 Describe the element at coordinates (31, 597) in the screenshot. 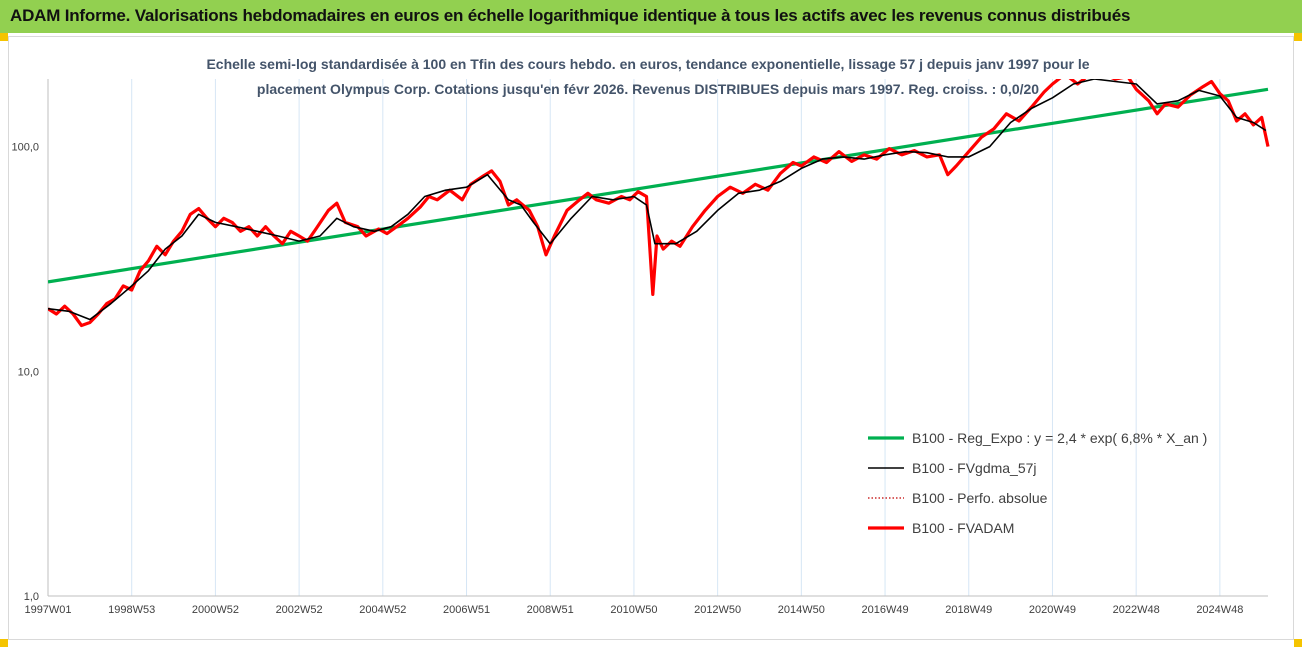

I see `y-tick-label: 1,0` at that location.